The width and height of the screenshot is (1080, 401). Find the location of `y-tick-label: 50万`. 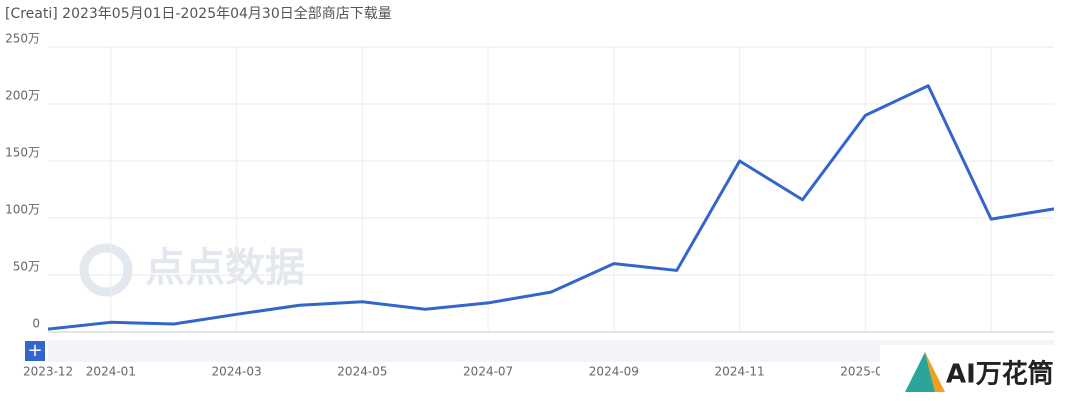

y-tick-label: 50万 is located at coordinates (26, 267).